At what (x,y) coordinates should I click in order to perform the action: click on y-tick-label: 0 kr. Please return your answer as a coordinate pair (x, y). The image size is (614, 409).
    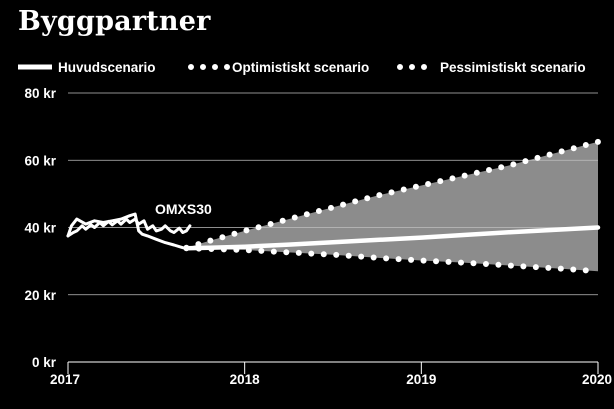
    Looking at the image, I should click on (44, 362).